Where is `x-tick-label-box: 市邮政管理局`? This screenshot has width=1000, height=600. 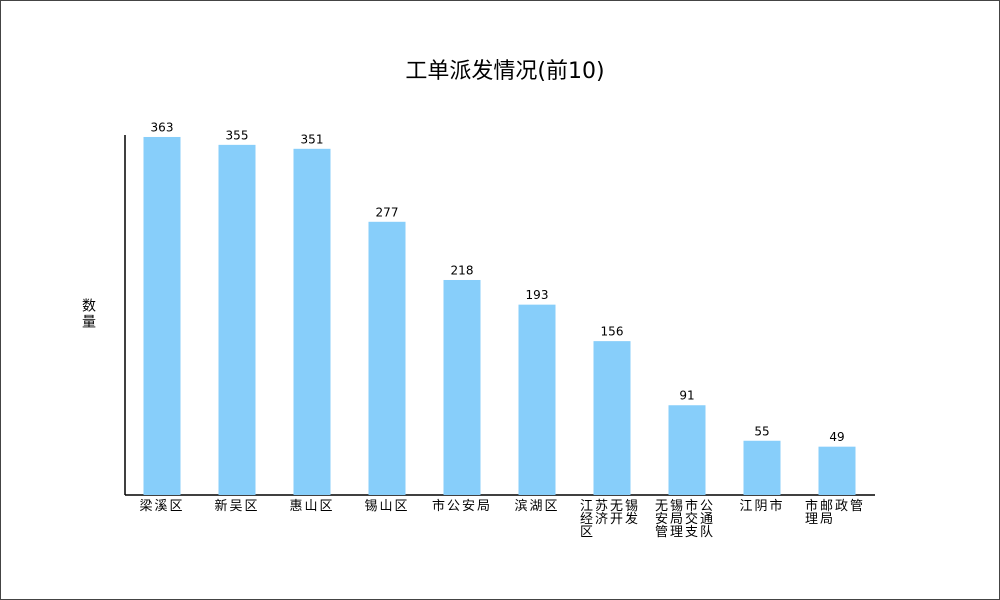
x-tick-label-box: 市邮政管理局 is located at coordinates (837, 513).